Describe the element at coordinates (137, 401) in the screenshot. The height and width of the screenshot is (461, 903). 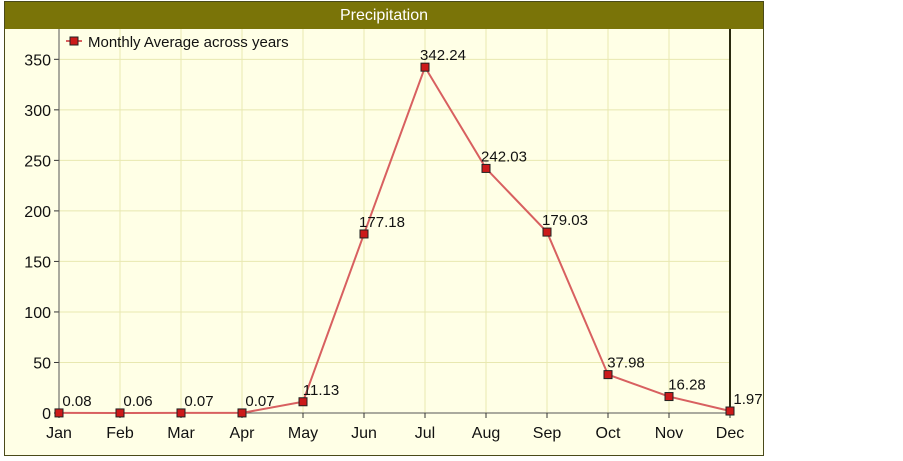
I see `data-label: 0.06` at that location.